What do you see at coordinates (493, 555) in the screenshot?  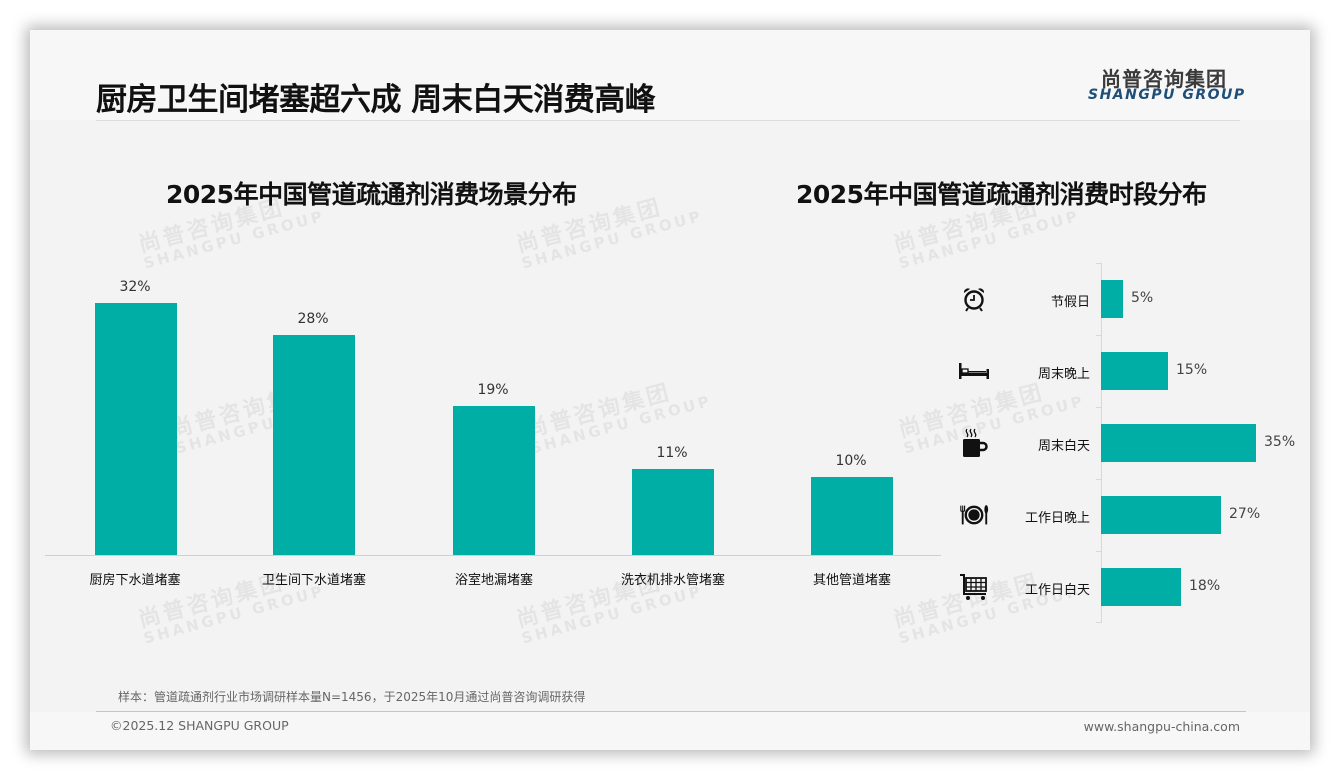 I see `scene-chart-x-axis` at bounding box center [493, 555].